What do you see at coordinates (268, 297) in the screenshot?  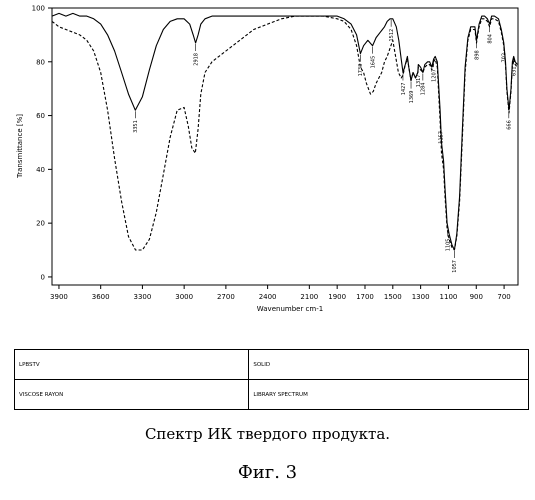 I see `x-tick-label: 2400` at bounding box center [268, 297].